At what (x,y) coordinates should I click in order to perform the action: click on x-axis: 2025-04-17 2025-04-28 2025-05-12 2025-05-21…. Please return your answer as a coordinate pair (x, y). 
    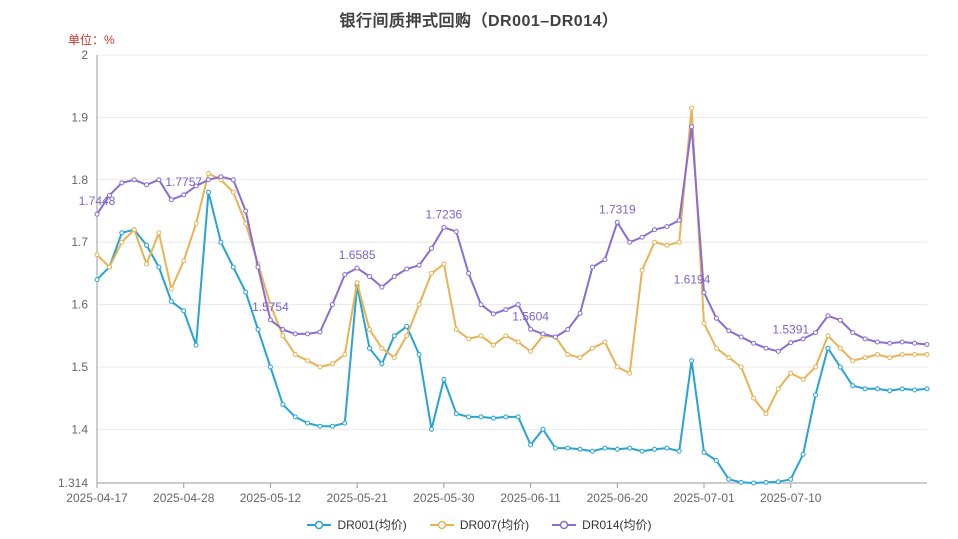
    Looking at the image, I should click on (496, 493).